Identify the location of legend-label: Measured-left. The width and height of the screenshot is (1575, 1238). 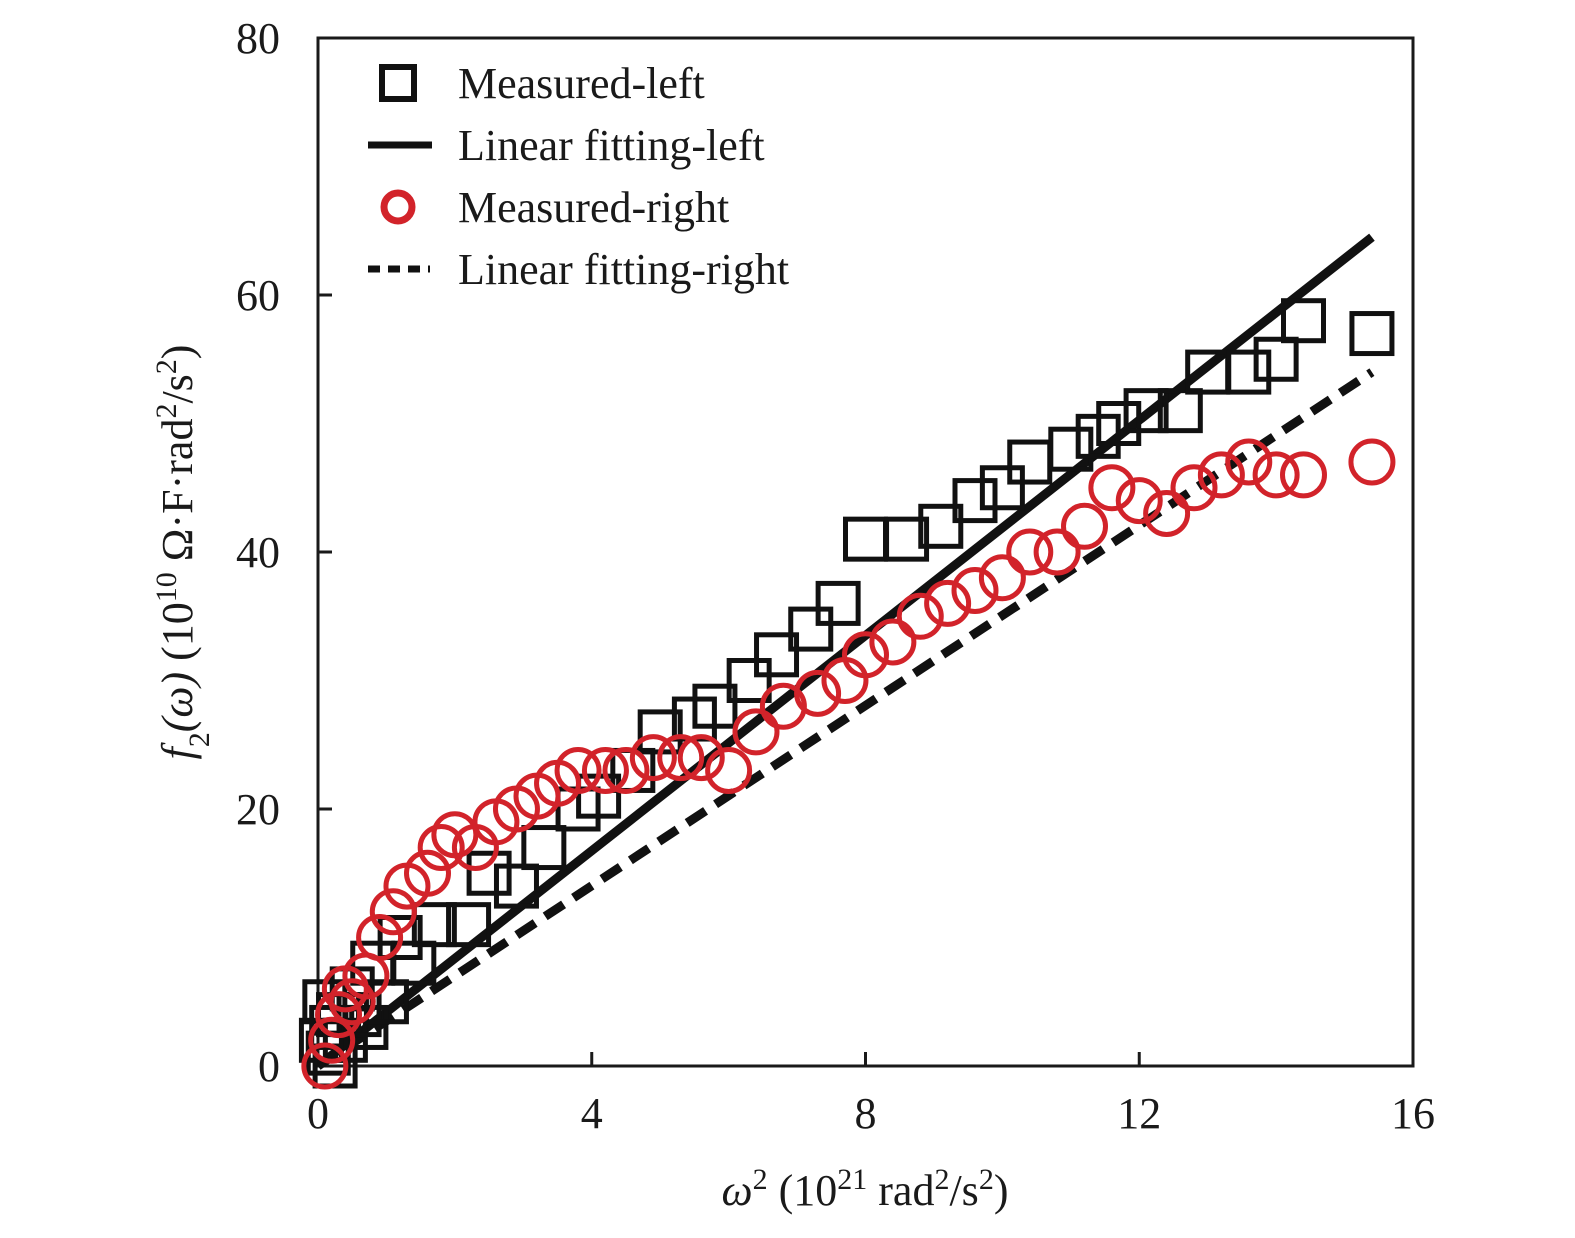
(581, 83).